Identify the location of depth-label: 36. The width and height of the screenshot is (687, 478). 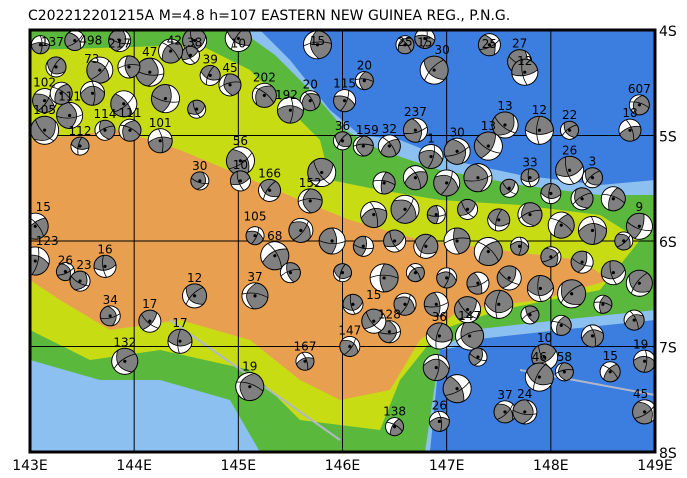
(439, 317).